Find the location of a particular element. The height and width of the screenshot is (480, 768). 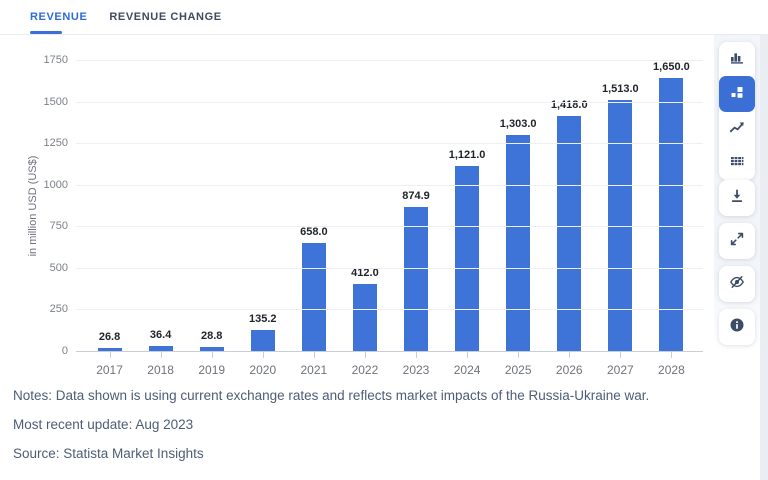

block-chart-icon is located at coordinates (737, 94).